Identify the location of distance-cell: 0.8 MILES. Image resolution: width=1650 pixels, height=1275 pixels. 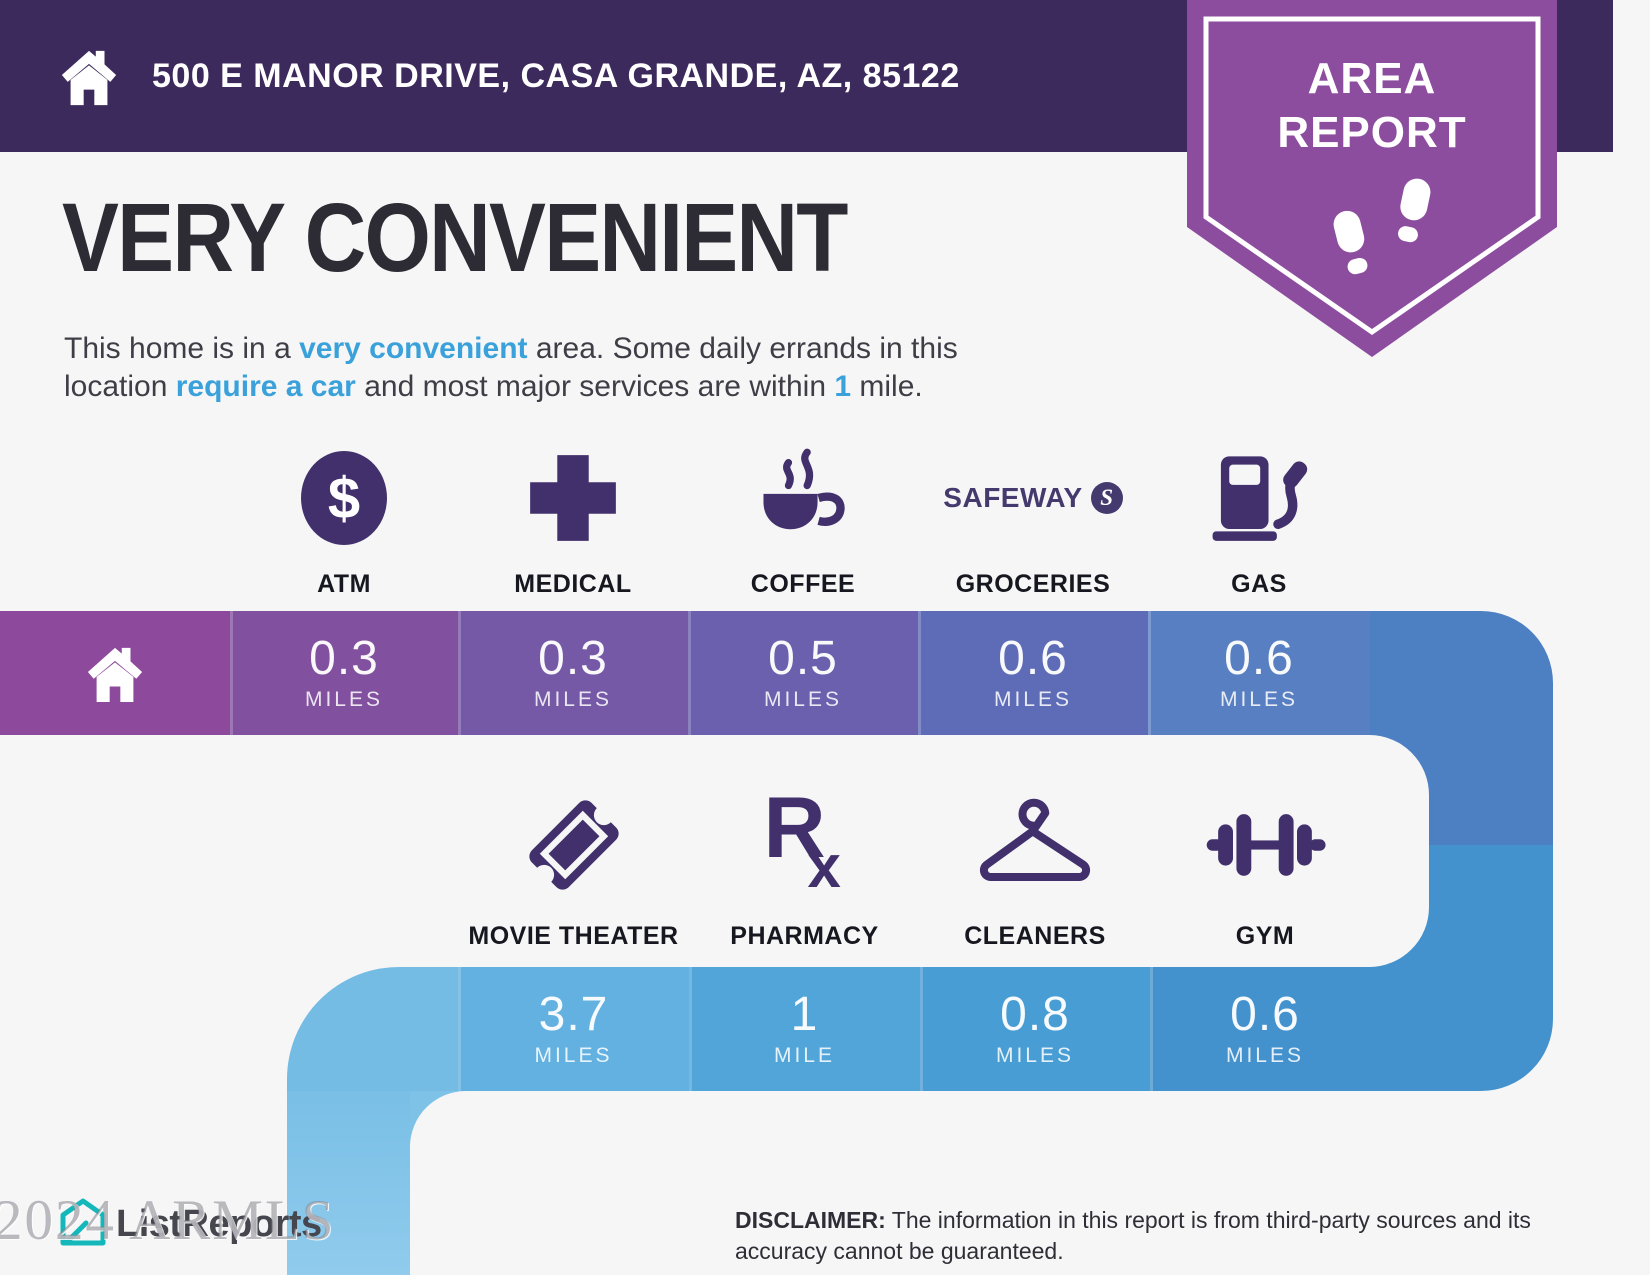
(1035, 1029).